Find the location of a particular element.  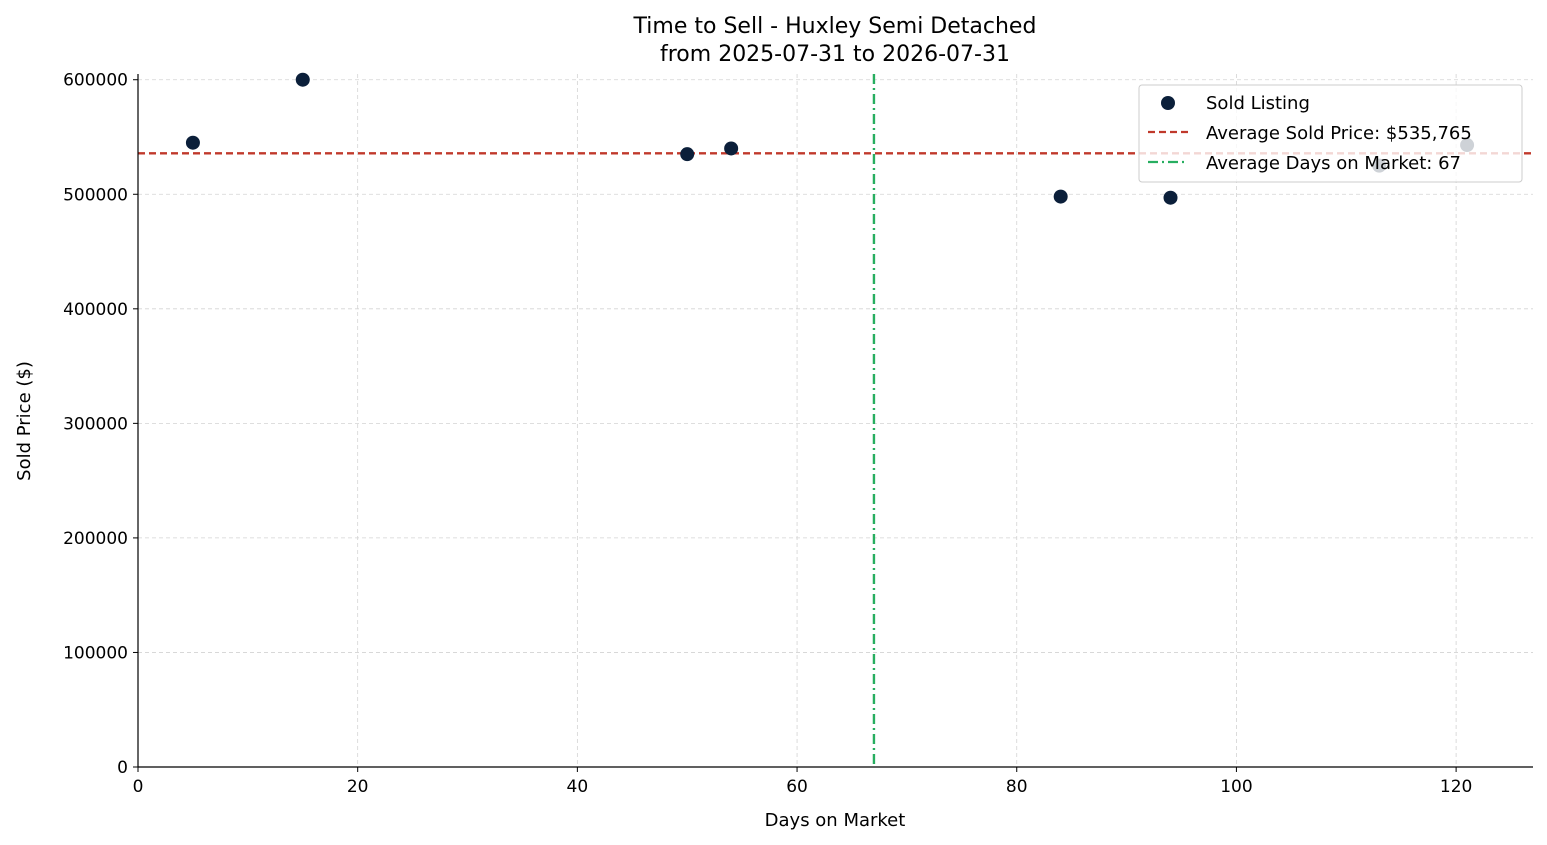

x-tick-label: 100 is located at coordinates (1236, 787).